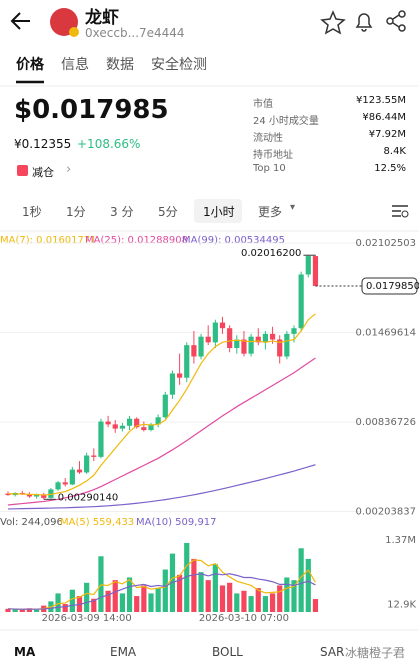 The image size is (419, 669). Describe the element at coordinates (400, 540) in the screenshot. I see `volume-tick-label: 1.37M` at that location.